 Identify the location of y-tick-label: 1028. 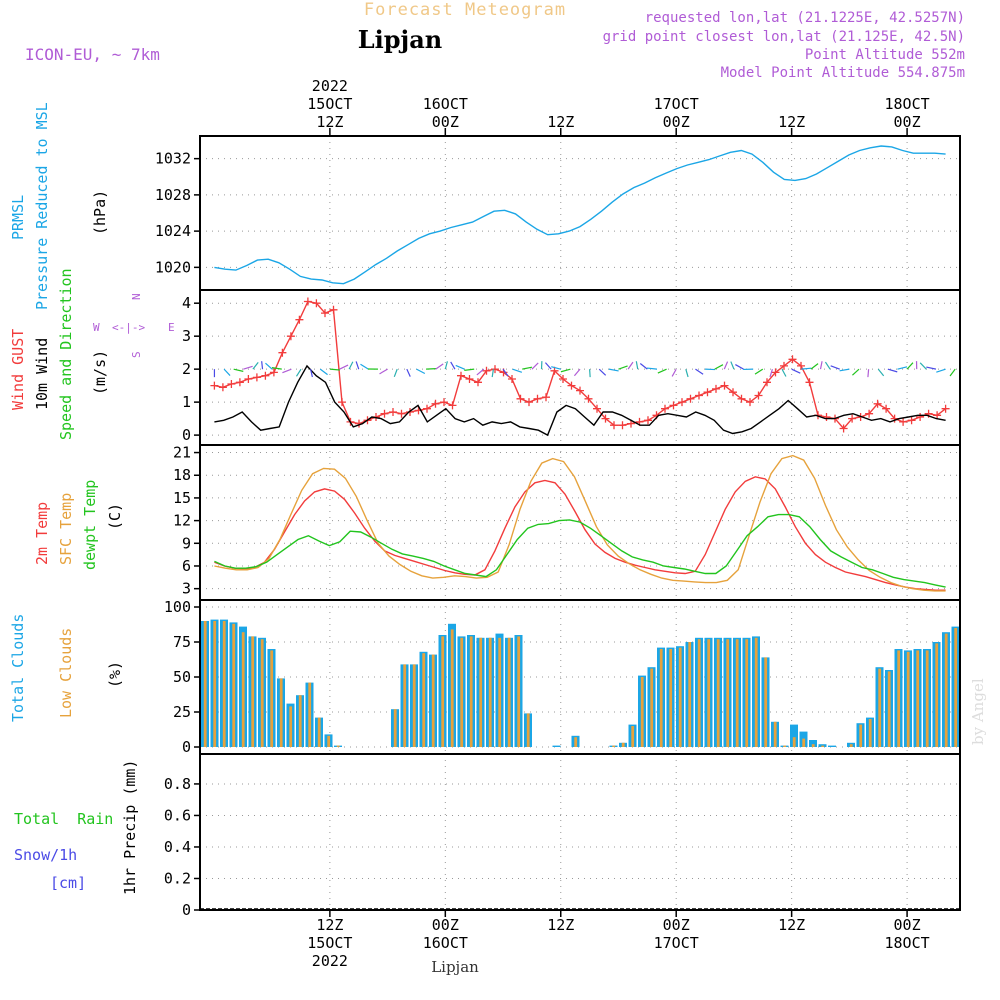
(173, 195).